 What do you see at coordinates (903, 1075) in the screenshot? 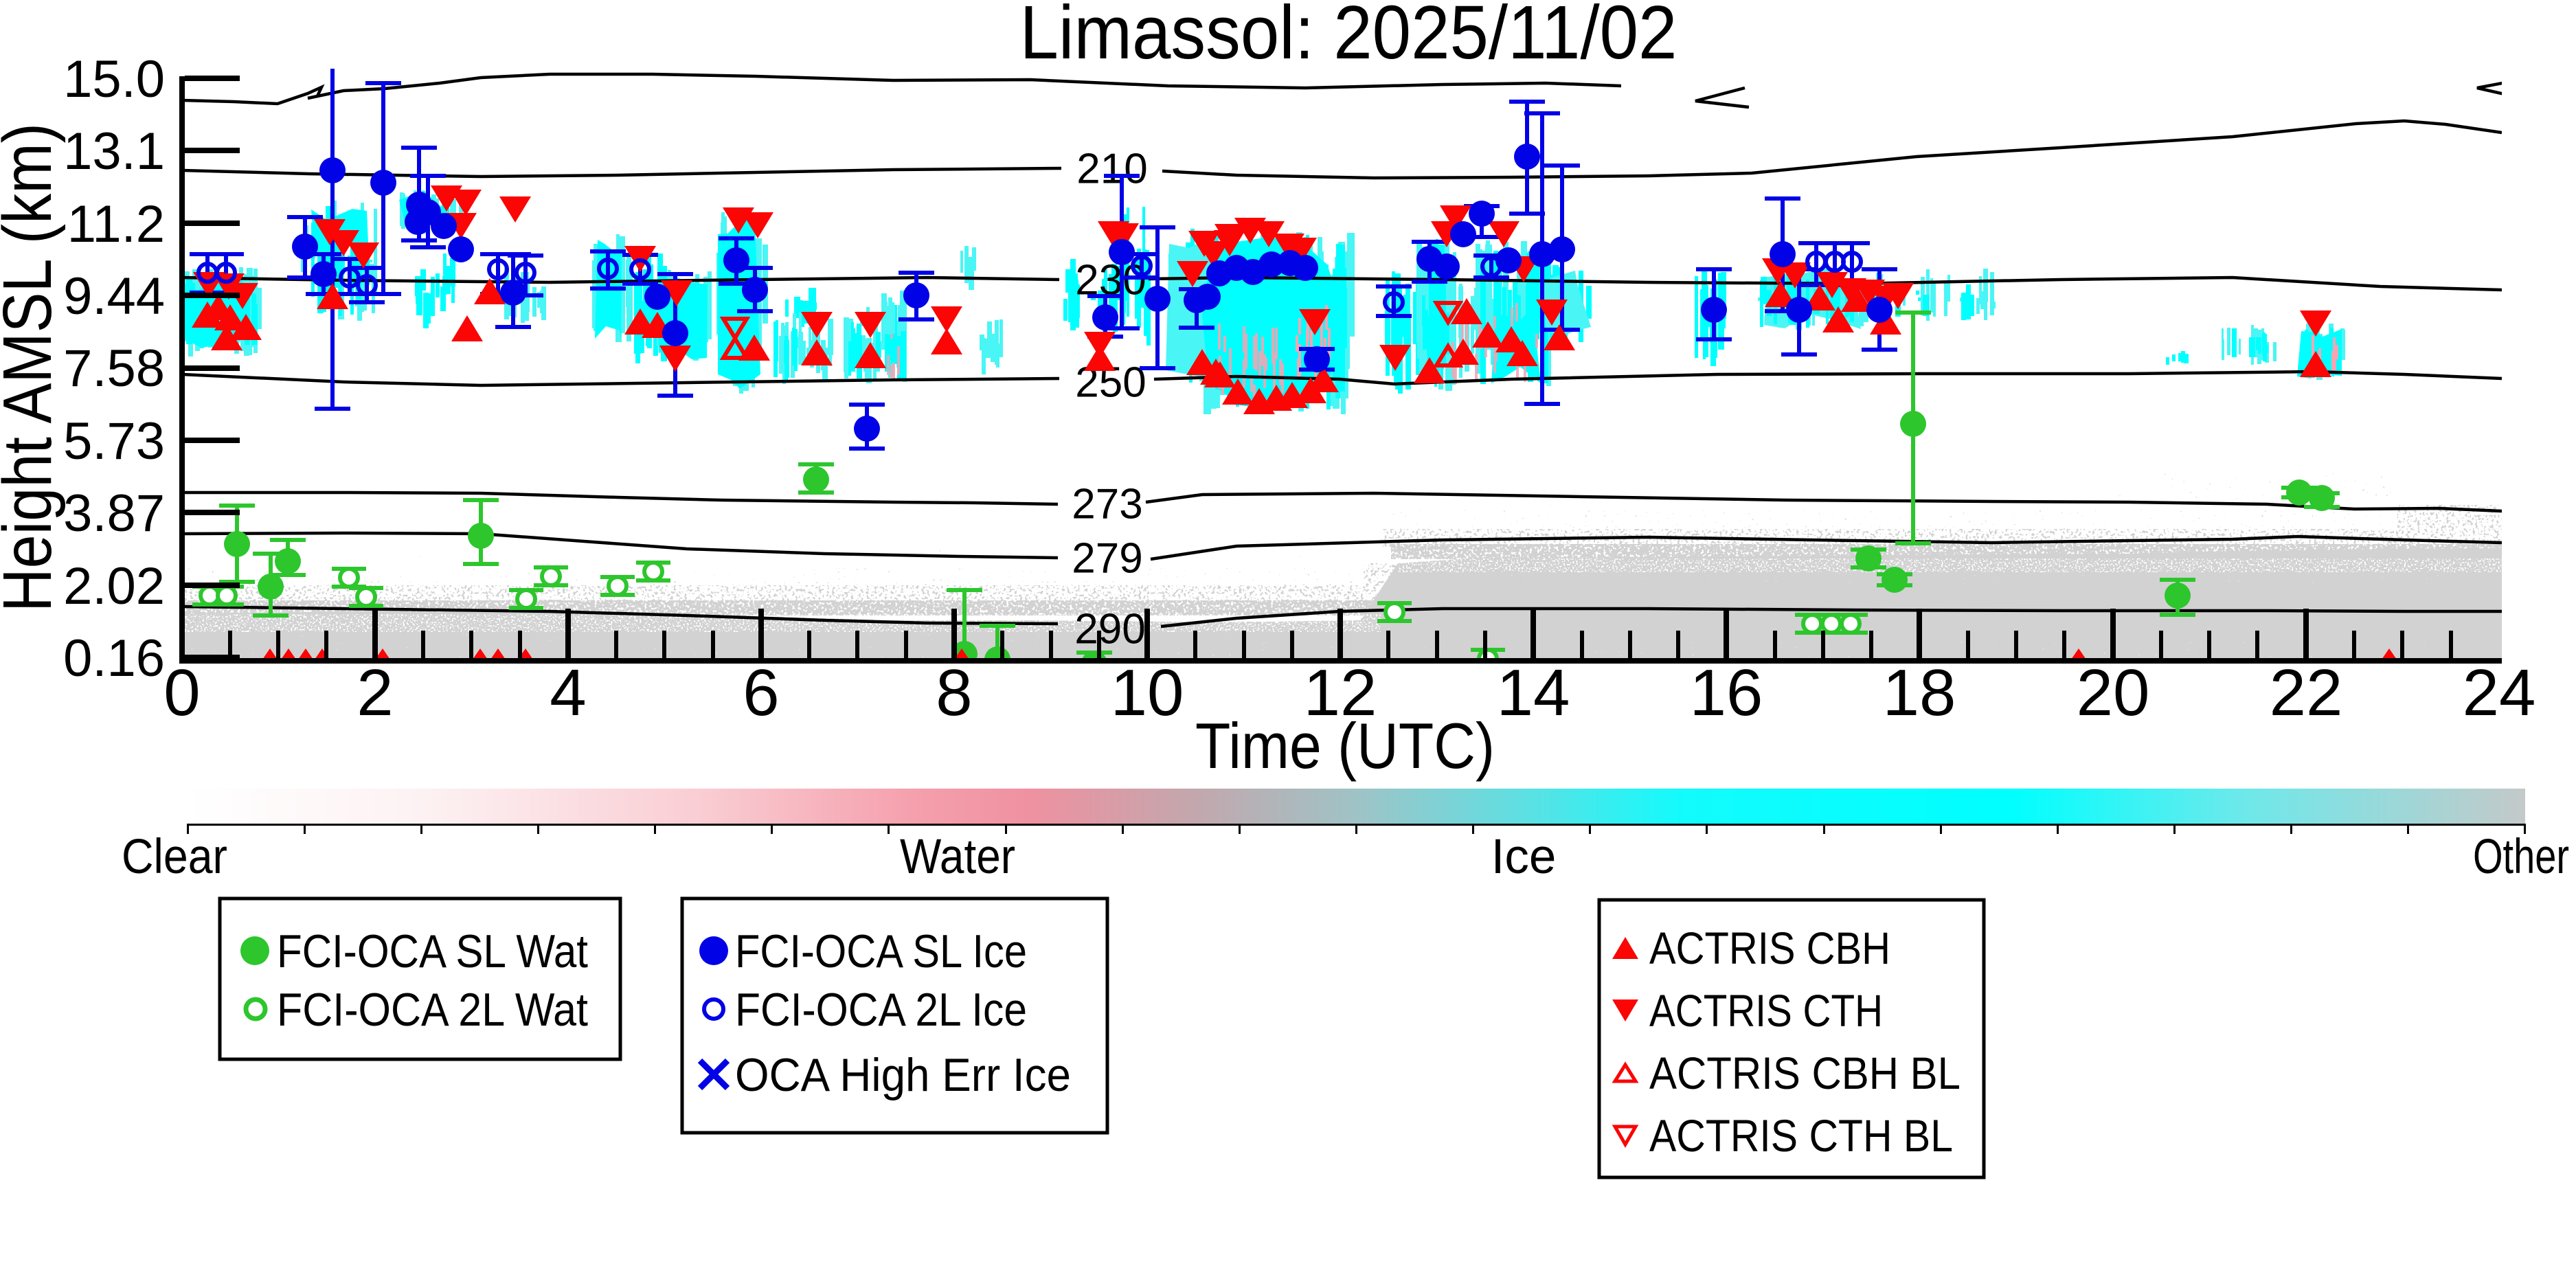
I see `svg-text: OCA High Err Ice` at bounding box center [903, 1075].